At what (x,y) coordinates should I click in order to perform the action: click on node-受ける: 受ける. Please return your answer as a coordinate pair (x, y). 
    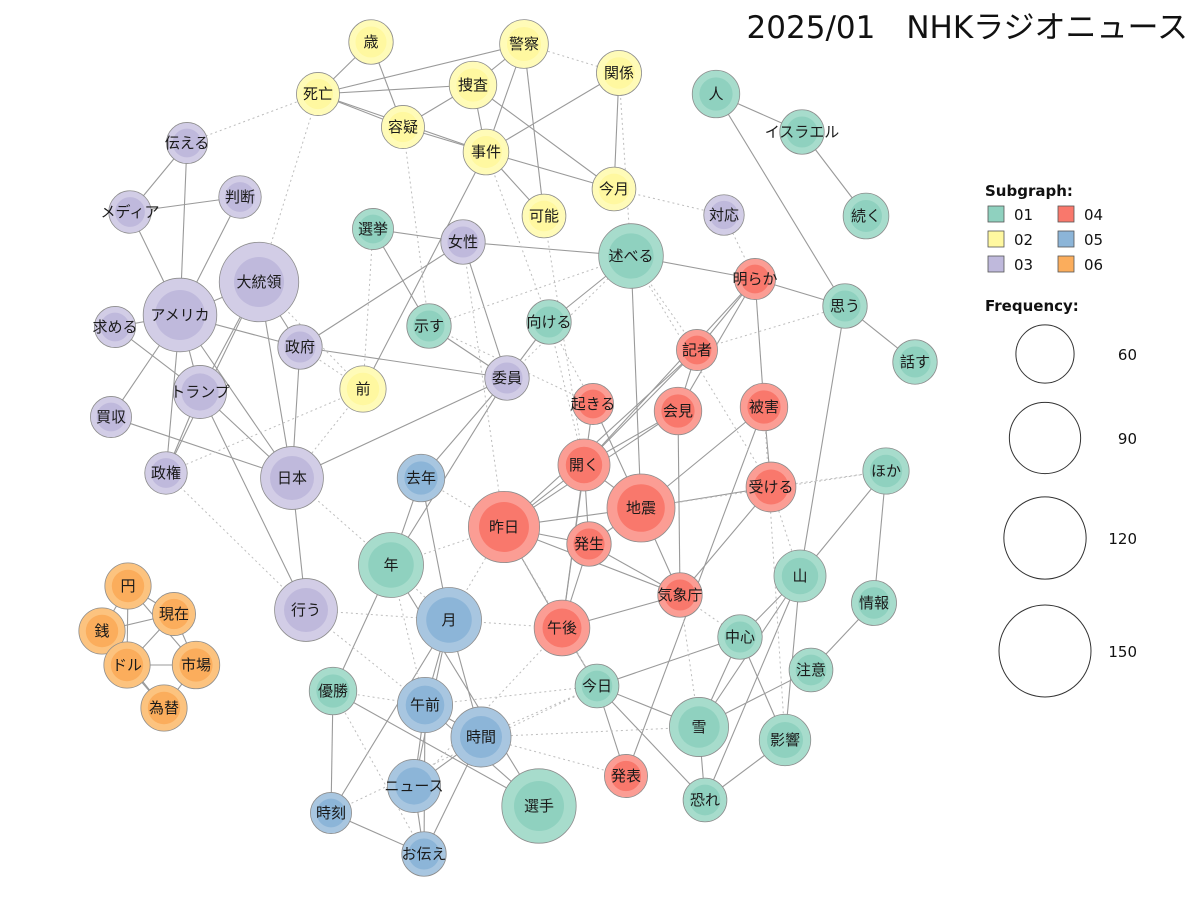
    Looking at the image, I should click on (771, 487).